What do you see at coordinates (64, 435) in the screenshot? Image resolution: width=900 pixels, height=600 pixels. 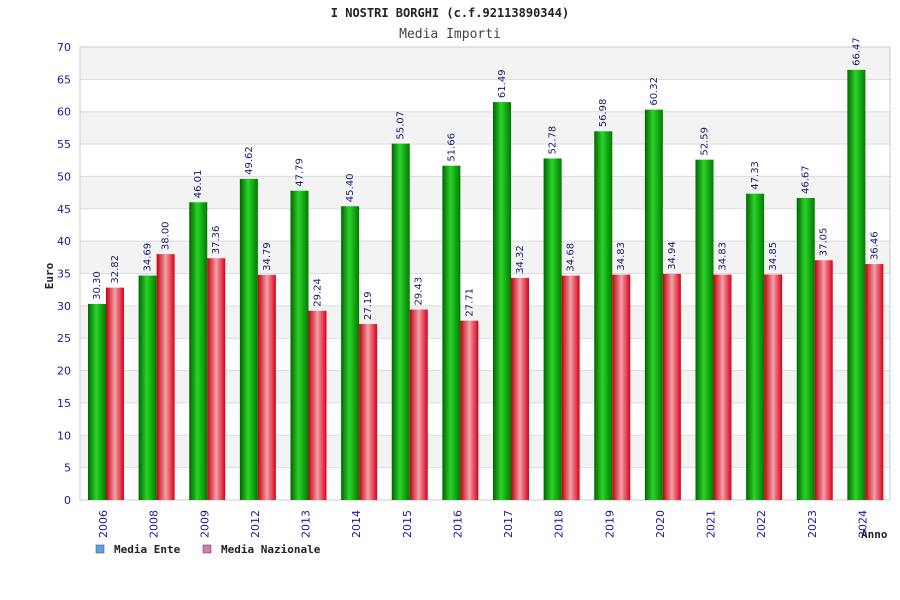 I see `y-tick-label: 10` at bounding box center [64, 435].